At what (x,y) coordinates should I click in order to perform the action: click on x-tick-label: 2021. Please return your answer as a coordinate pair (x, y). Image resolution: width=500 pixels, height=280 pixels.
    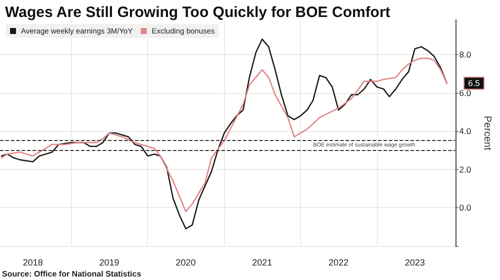
    Looking at the image, I should click on (262, 263).